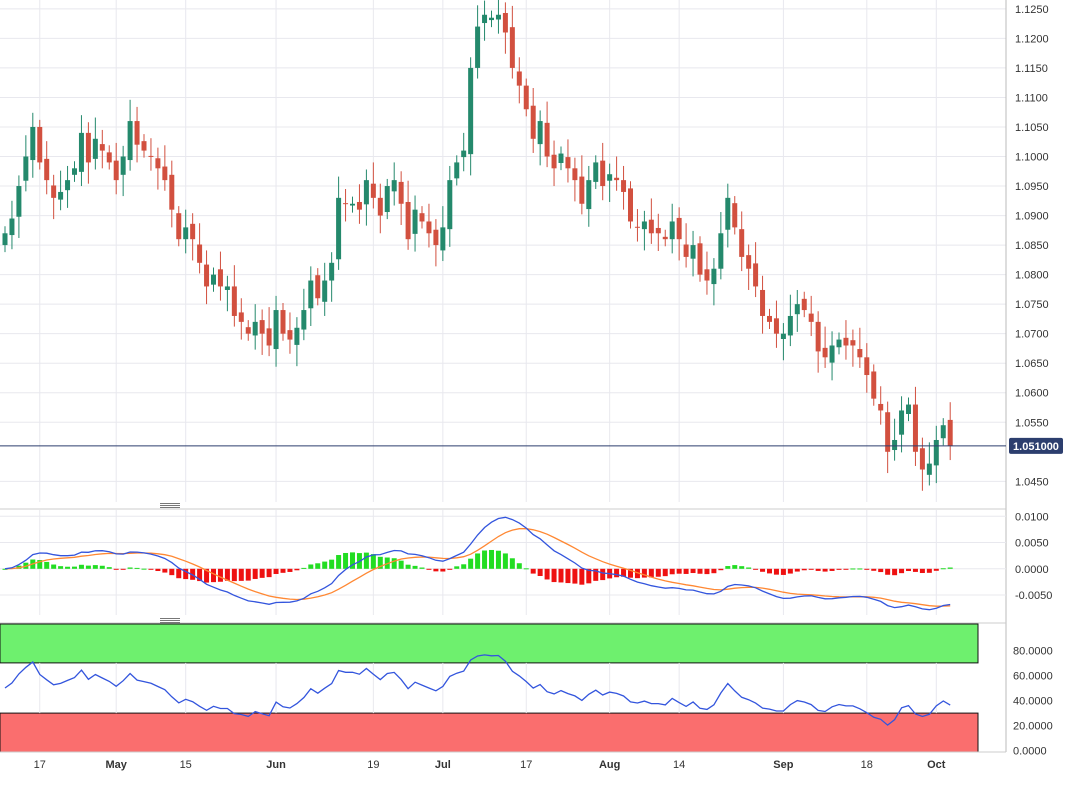  Describe the element at coordinates (526, 561) in the screenshot. I see `macd-pane: 0.0100 0.0050 0.0000 -0.0050` at that location.